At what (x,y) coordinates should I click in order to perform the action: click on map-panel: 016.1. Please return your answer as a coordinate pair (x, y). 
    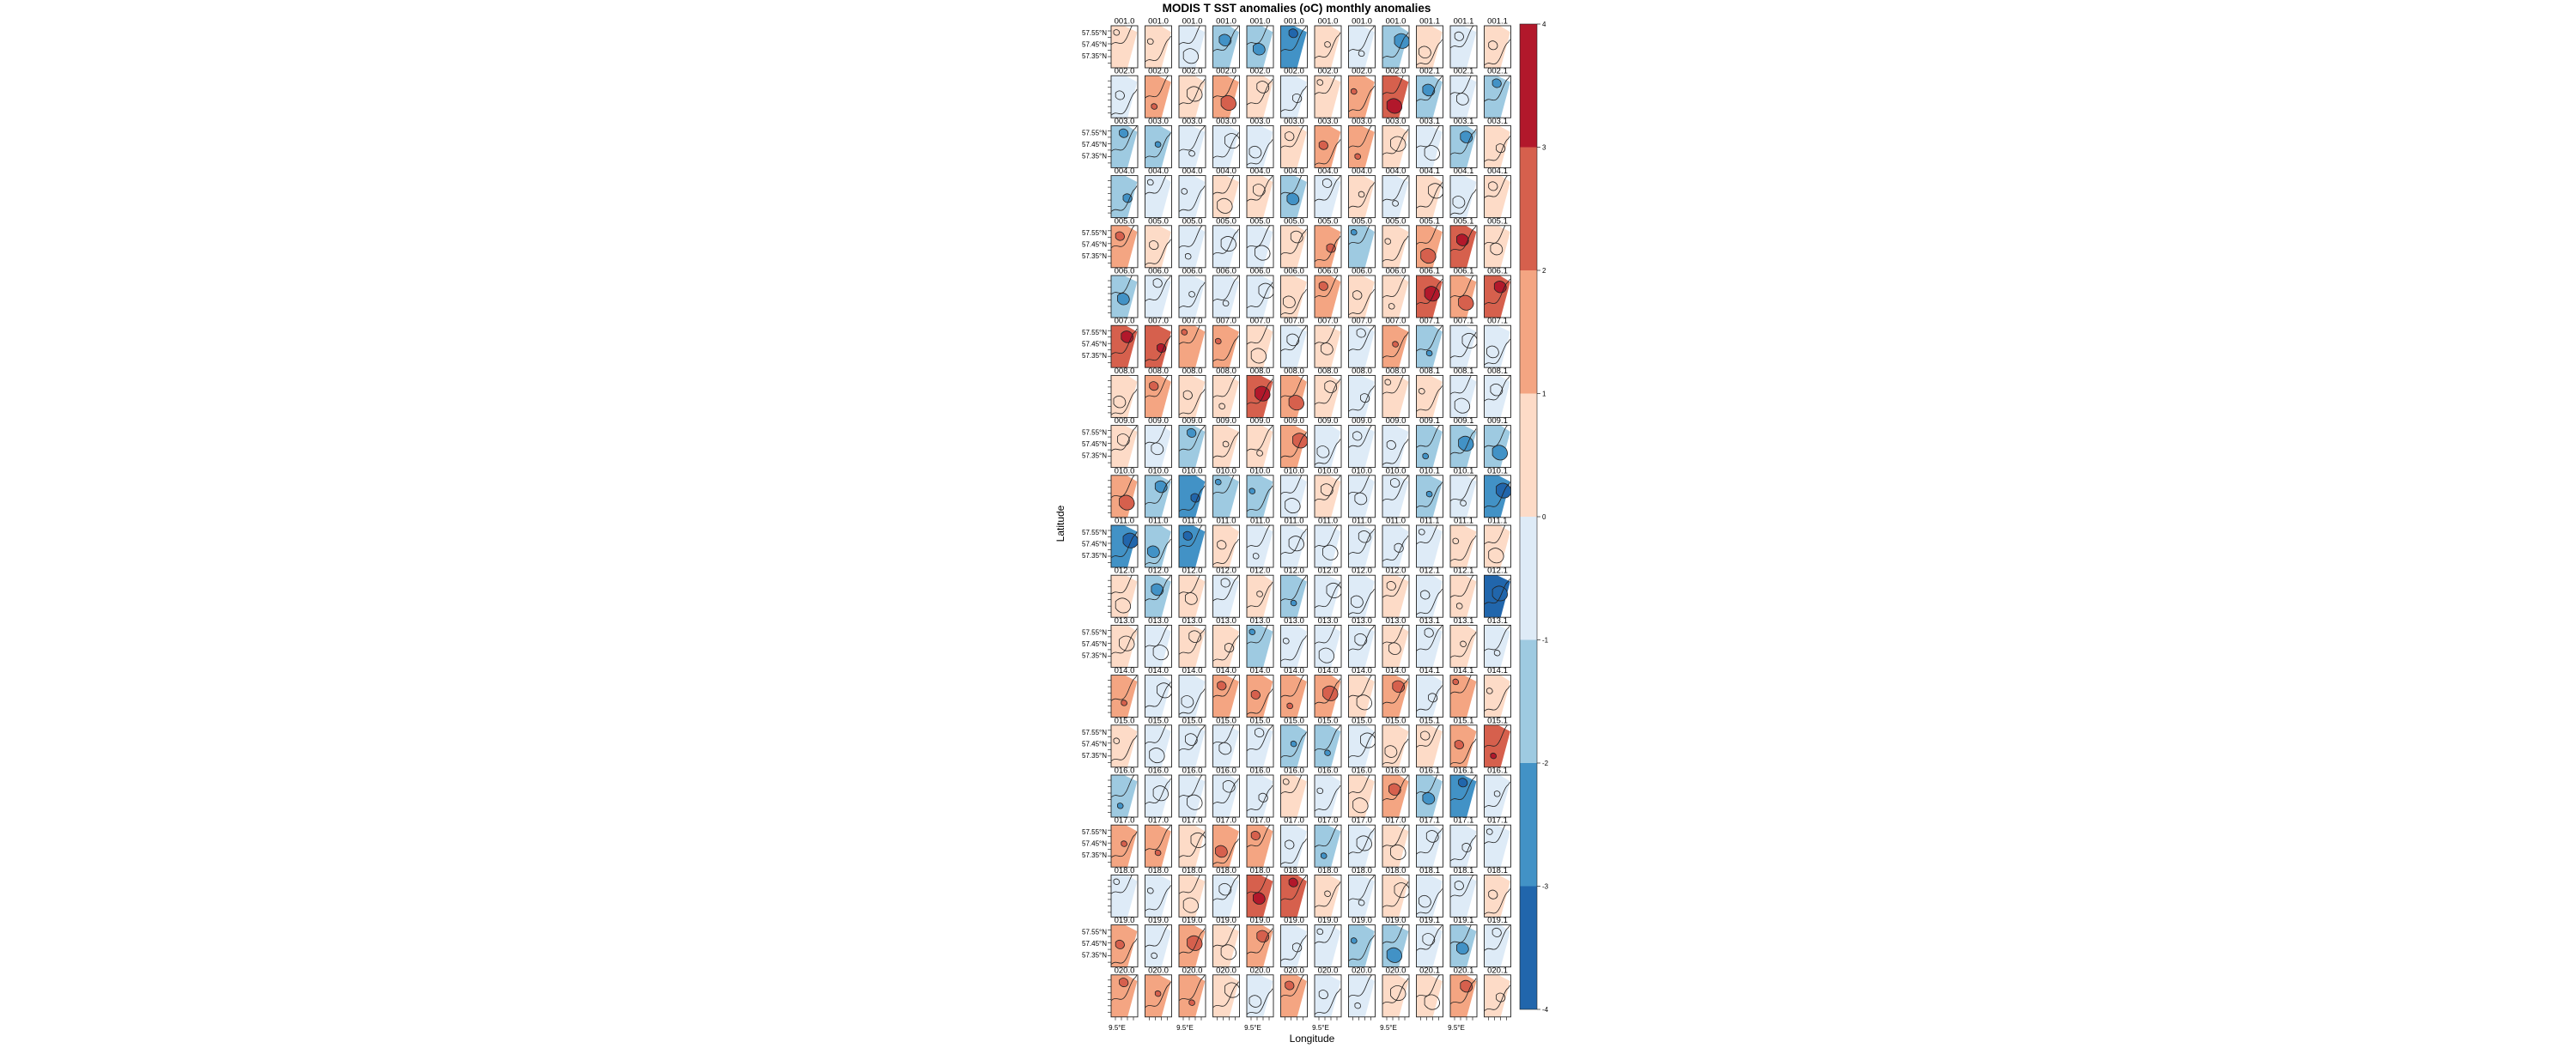
    Looking at the image, I should click on (1429, 792).